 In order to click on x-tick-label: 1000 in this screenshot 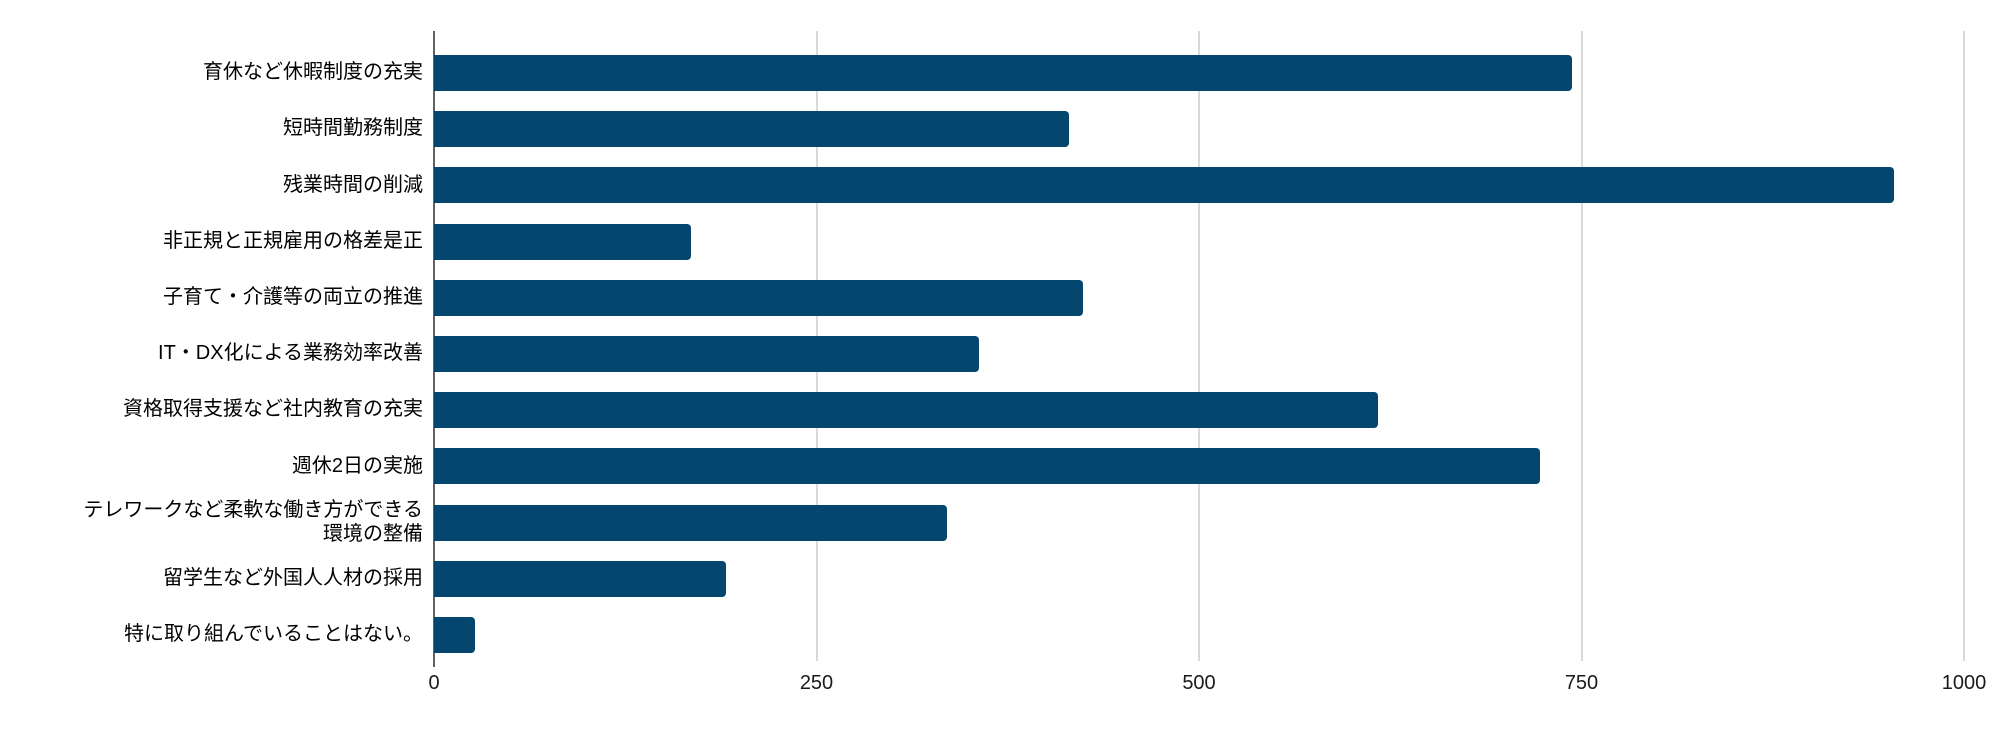, I will do `click(1964, 683)`.